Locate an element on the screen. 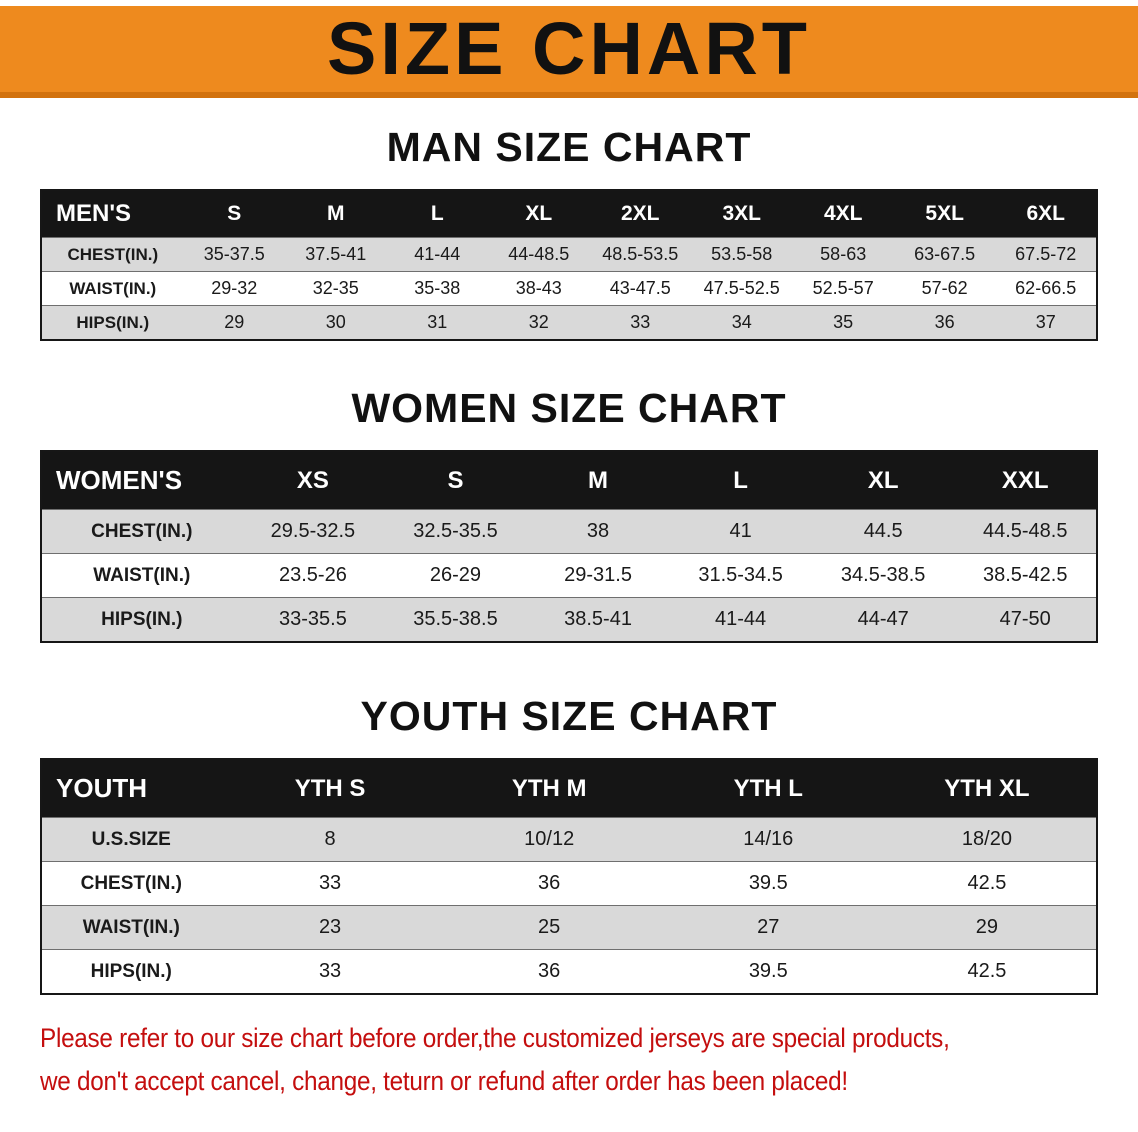  size-column-header: YTH XL is located at coordinates (987, 788).